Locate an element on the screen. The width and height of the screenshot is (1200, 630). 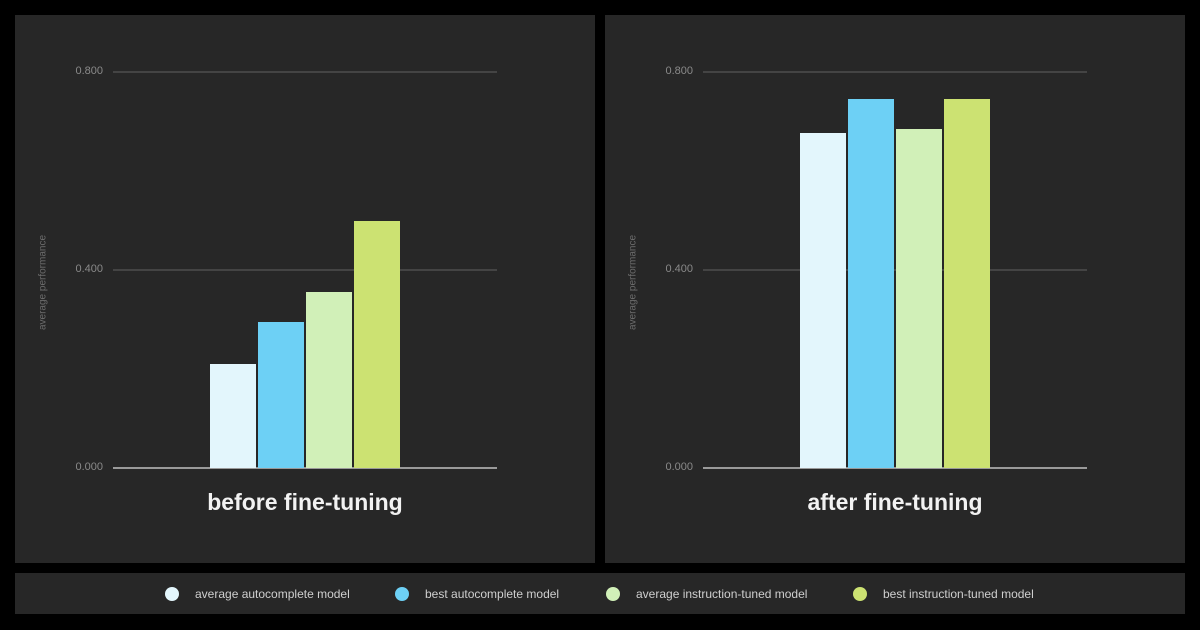
legend-item: average instruction-tuned model is located at coordinates (706, 593).